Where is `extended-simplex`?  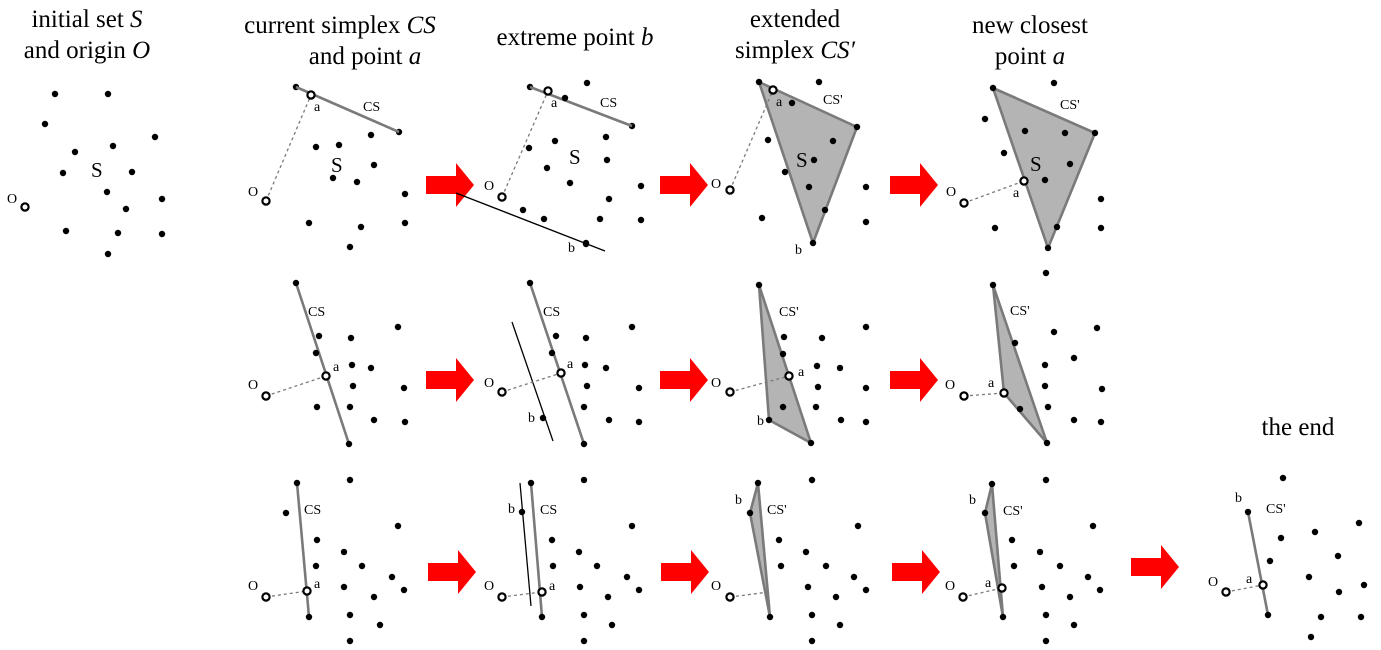
extended-simplex is located at coordinates (808, 162).